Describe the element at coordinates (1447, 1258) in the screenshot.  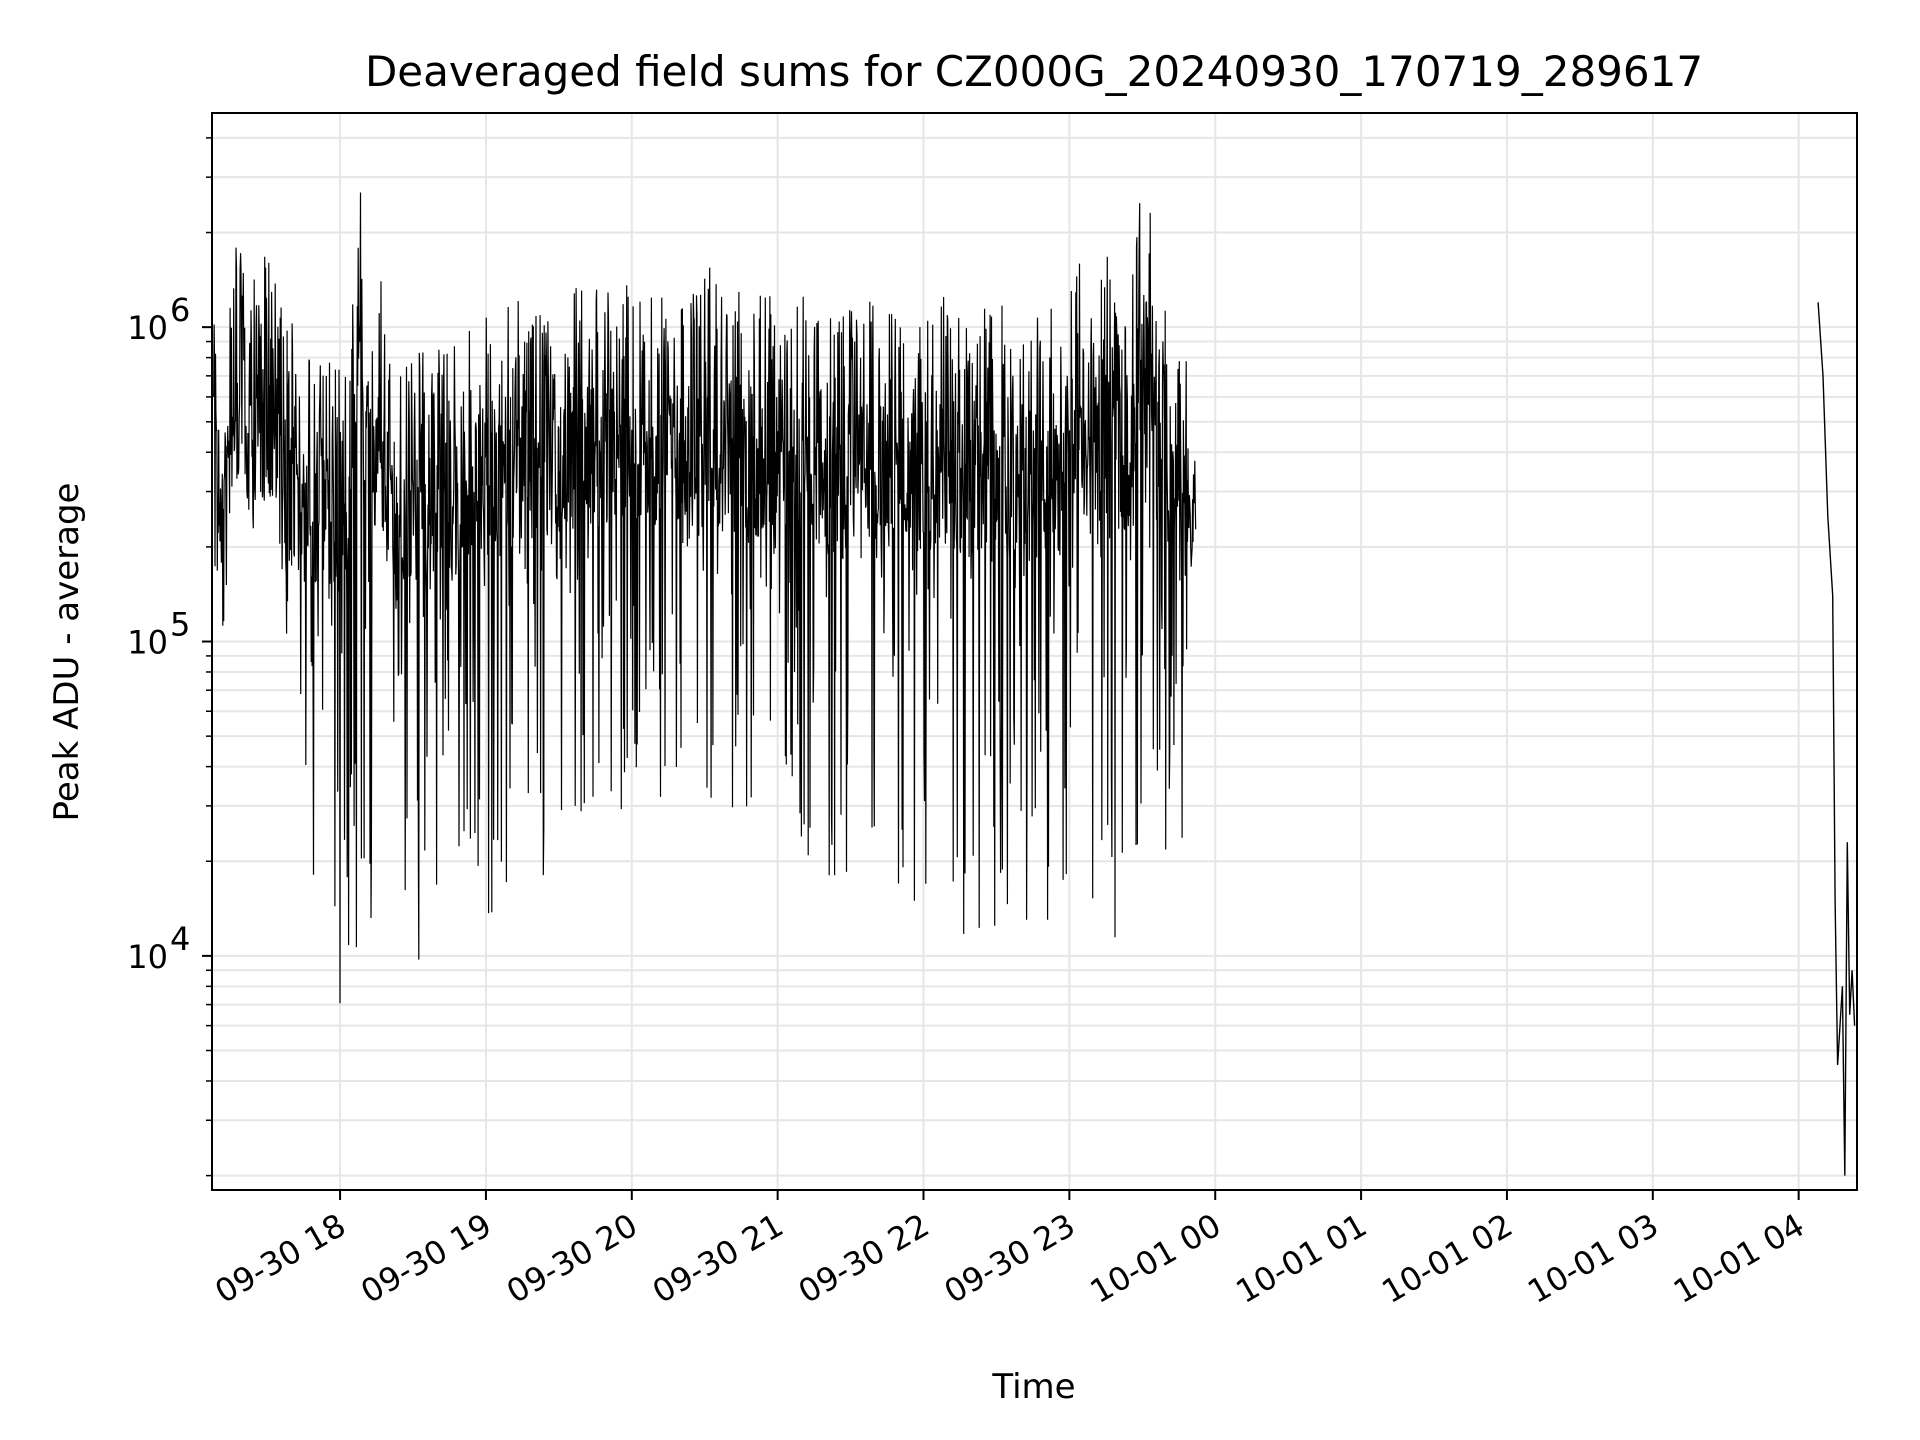
I see `x-tick-label: 10-01 02` at that location.